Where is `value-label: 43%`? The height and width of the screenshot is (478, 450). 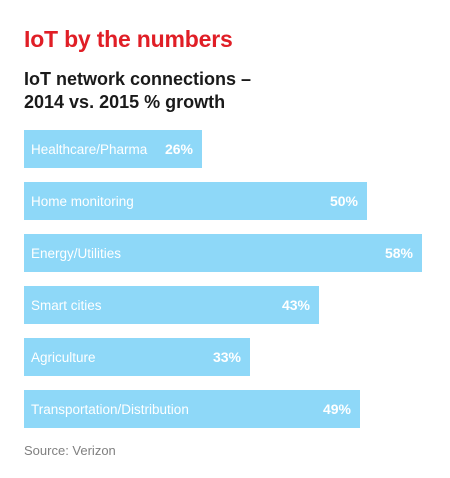
value-label: 43% is located at coordinates (296, 305).